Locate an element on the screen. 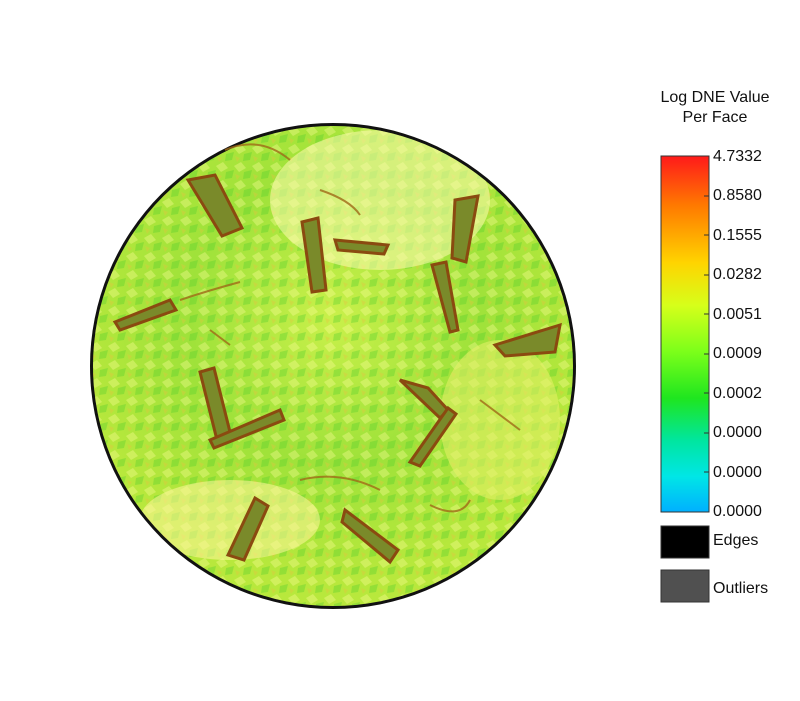 The width and height of the screenshot is (800, 701). colorbar-ticks is located at coordinates (706, 334).